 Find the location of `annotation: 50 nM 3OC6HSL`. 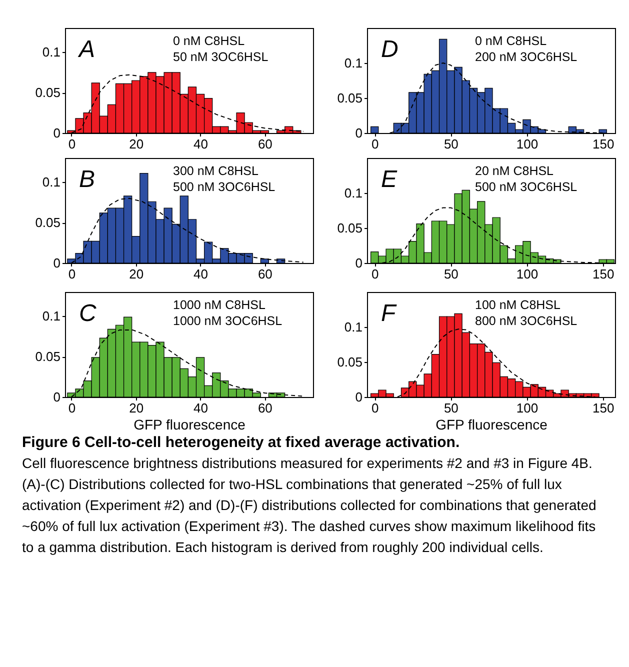

annotation: 50 nM 3OC6HSL is located at coordinates (220, 57).